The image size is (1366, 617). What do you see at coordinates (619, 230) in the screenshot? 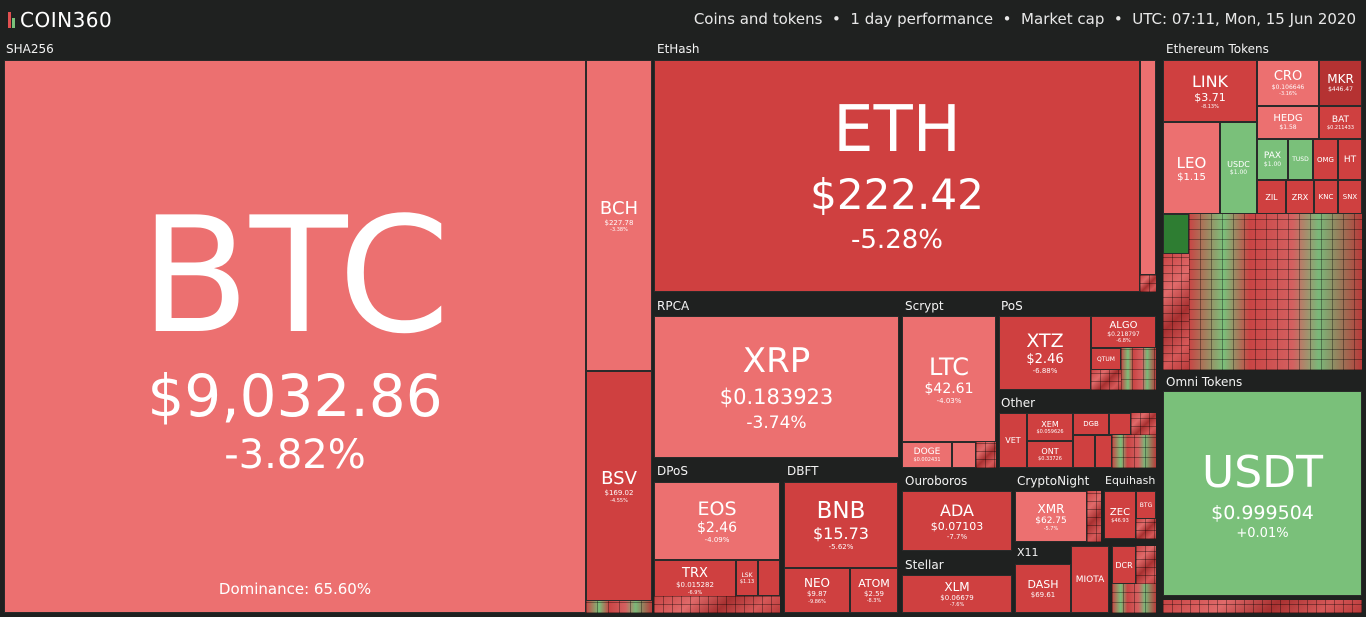
I see `coin-change: -3.38%` at bounding box center [619, 230].